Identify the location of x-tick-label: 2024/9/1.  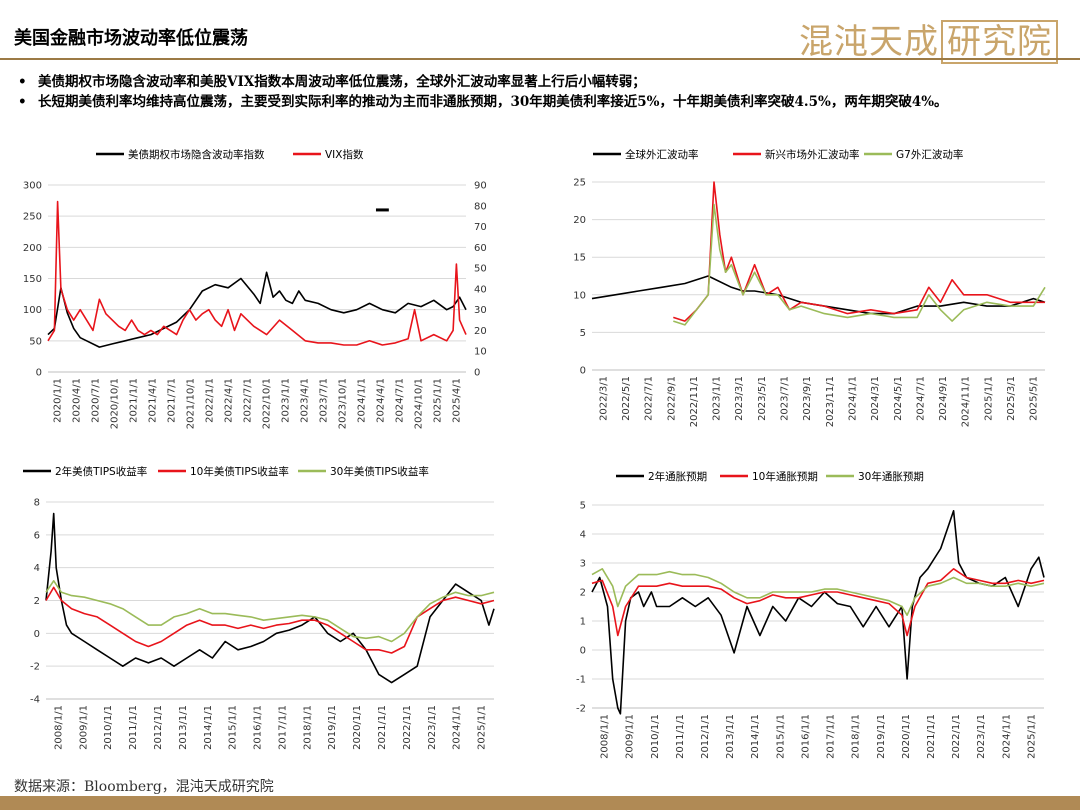
(943, 398).